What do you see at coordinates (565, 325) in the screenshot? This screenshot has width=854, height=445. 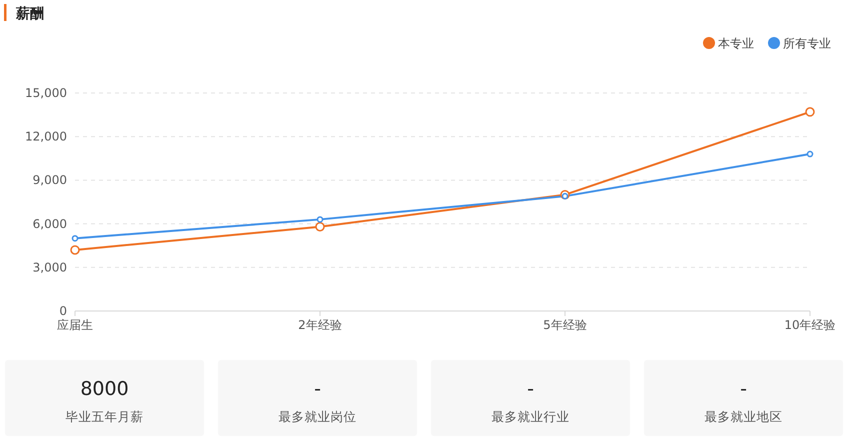 I see `x-tick-label: 5年经验` at bounding box center [565, 325].